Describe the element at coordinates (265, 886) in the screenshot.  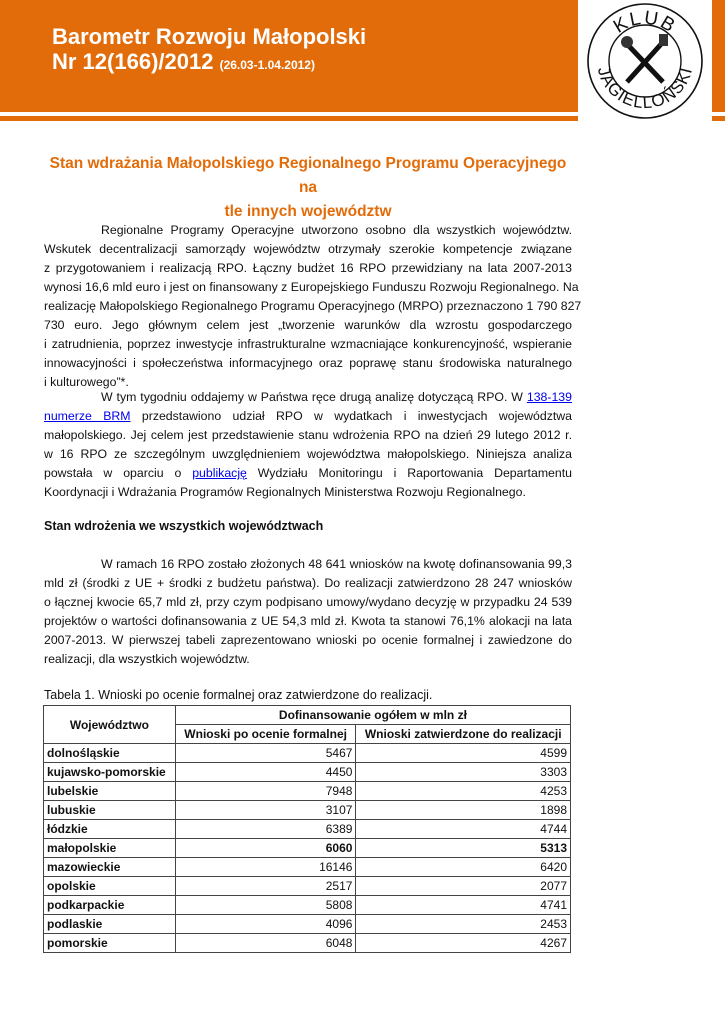
I see `formal-cell: 2517` at that location.